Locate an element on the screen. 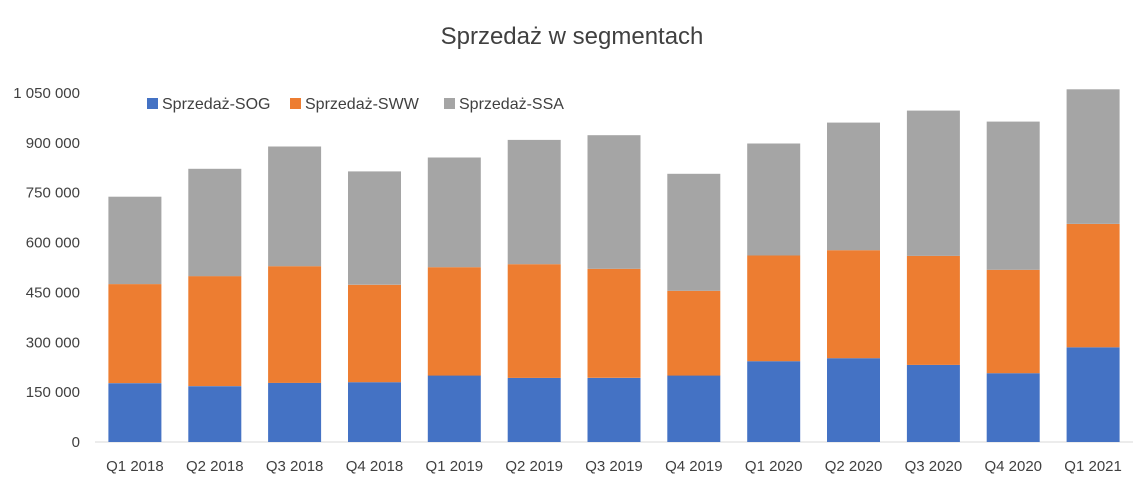  x-tick-label: Q4 2018 is located at coordinates (375, 466).